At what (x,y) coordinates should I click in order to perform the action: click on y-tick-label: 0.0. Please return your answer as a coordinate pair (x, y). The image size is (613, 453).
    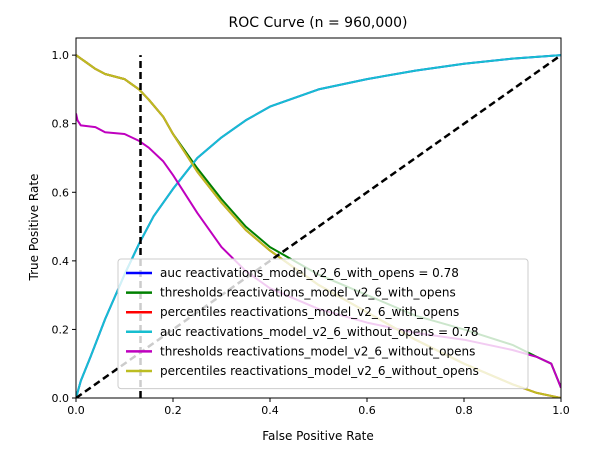
    Looking at the image, I should click on (61, 398).